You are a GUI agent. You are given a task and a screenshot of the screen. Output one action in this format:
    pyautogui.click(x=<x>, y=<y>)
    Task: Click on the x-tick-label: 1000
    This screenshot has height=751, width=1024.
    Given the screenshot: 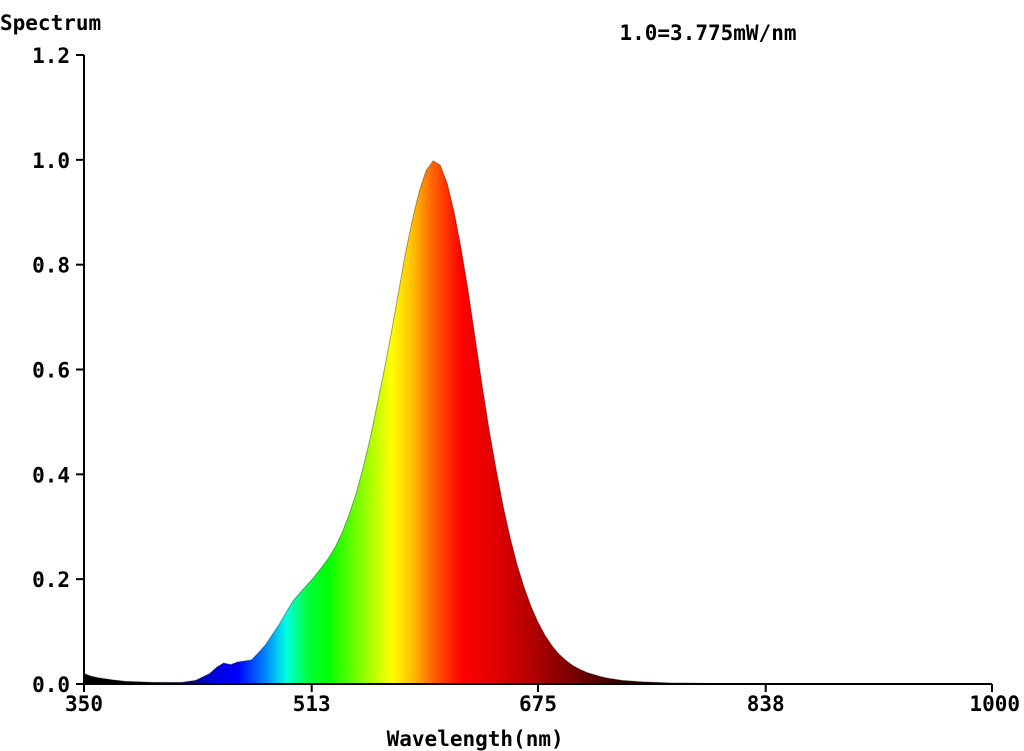 What is the action you would take?
    pyautogui.click(x=994, y=704)
    